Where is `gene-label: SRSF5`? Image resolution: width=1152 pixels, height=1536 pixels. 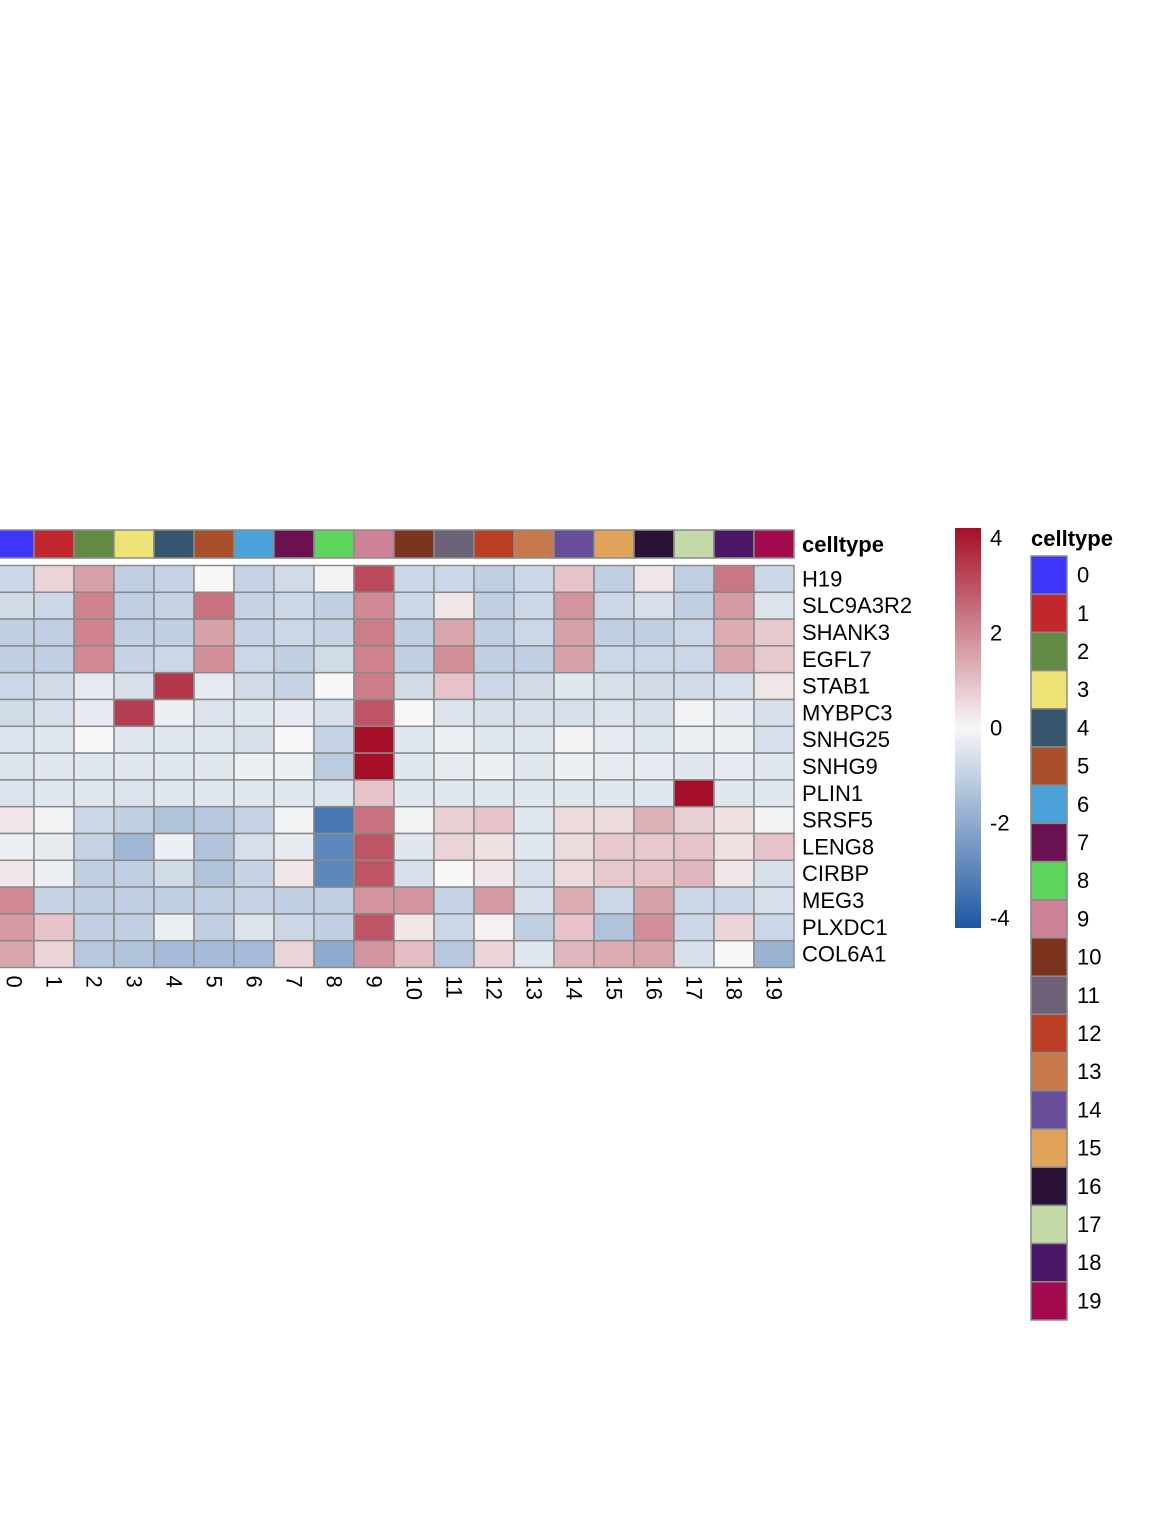 gene-label: SRSF5 is located at coordinates (837, 820).